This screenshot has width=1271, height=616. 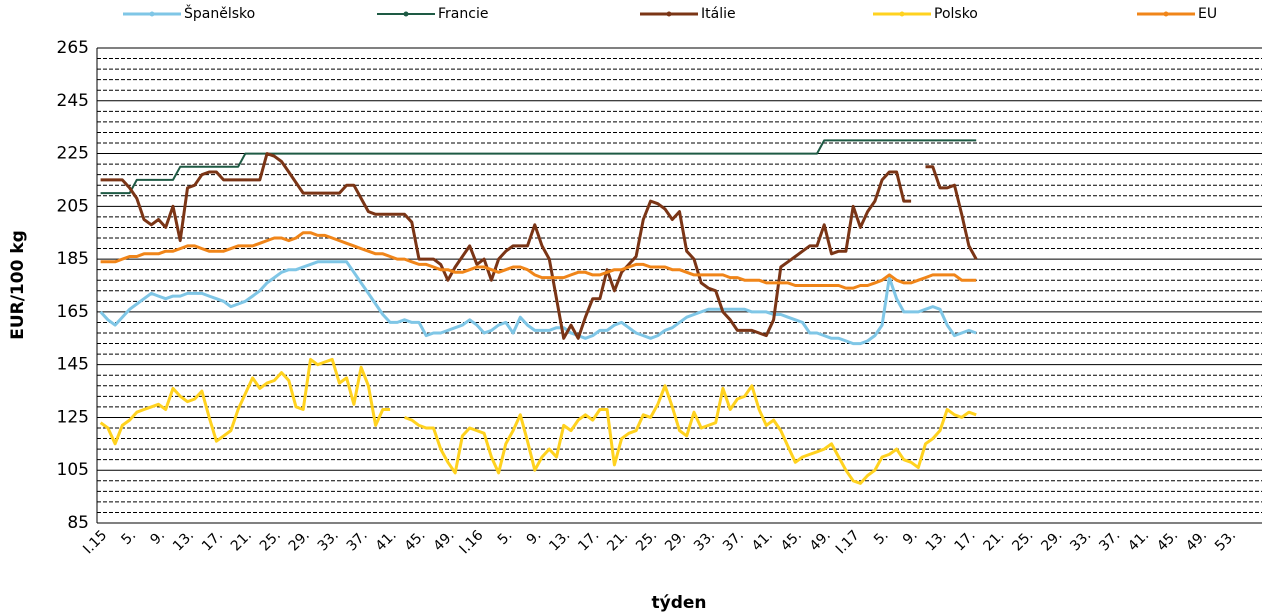 What do you see at coordinates (1207, 14) in the screenshot?
I see `legend-label: EU` at bounding box center [1207, 14].